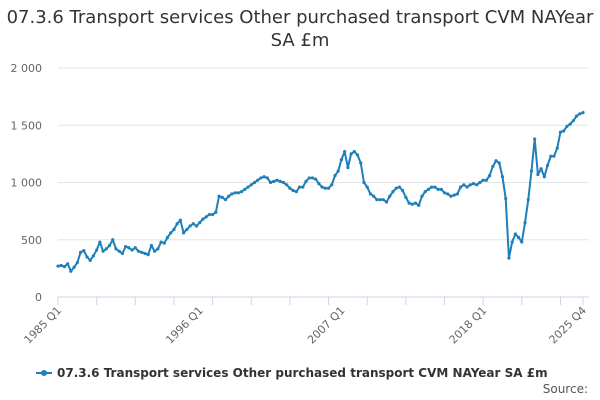  Describe the element at coordinates (43, 325) in the screenshot. I see `x-tick-label: 1985 Q1` at that location.